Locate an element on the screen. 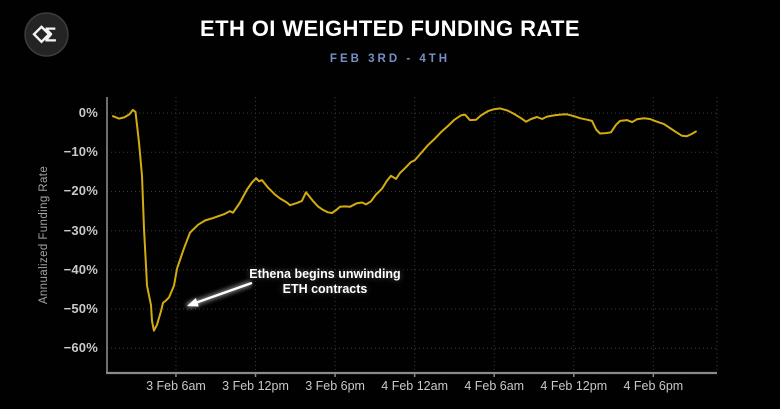 This screenshot has height=409, width=780. logo-badge: Σ is located at coordinates (46, 34).